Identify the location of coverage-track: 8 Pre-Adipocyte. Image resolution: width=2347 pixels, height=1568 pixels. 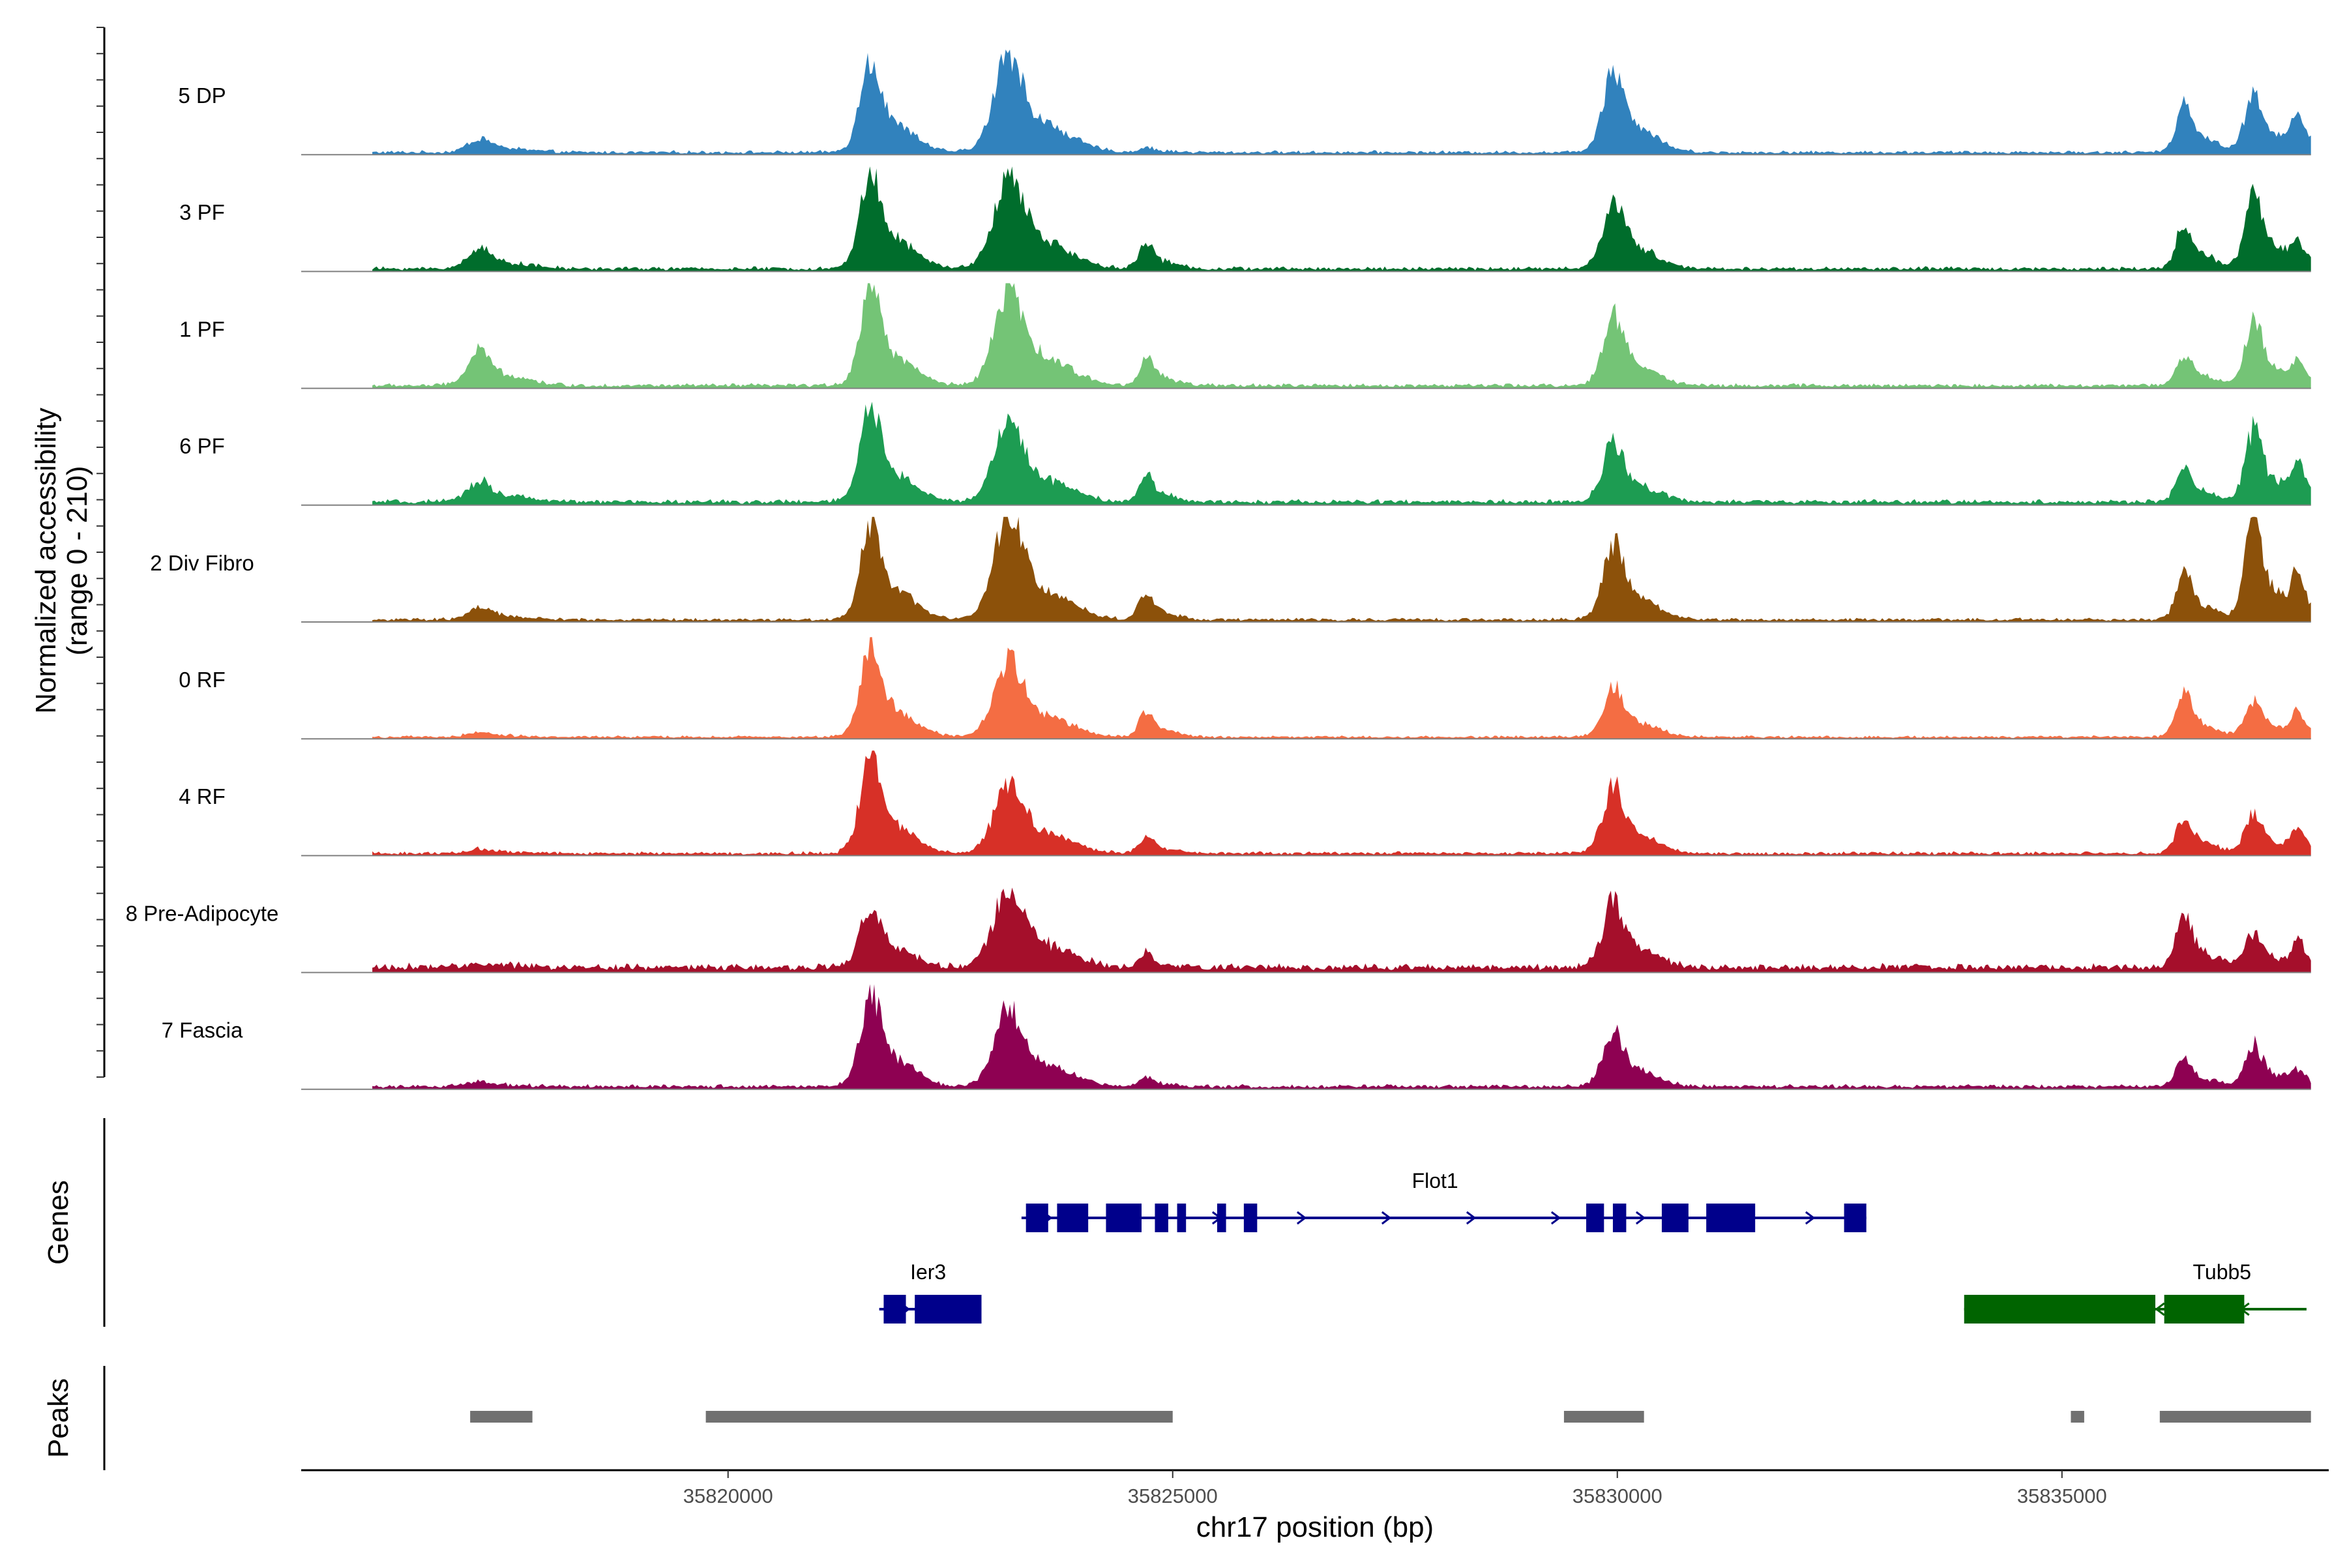
(1218, 930).